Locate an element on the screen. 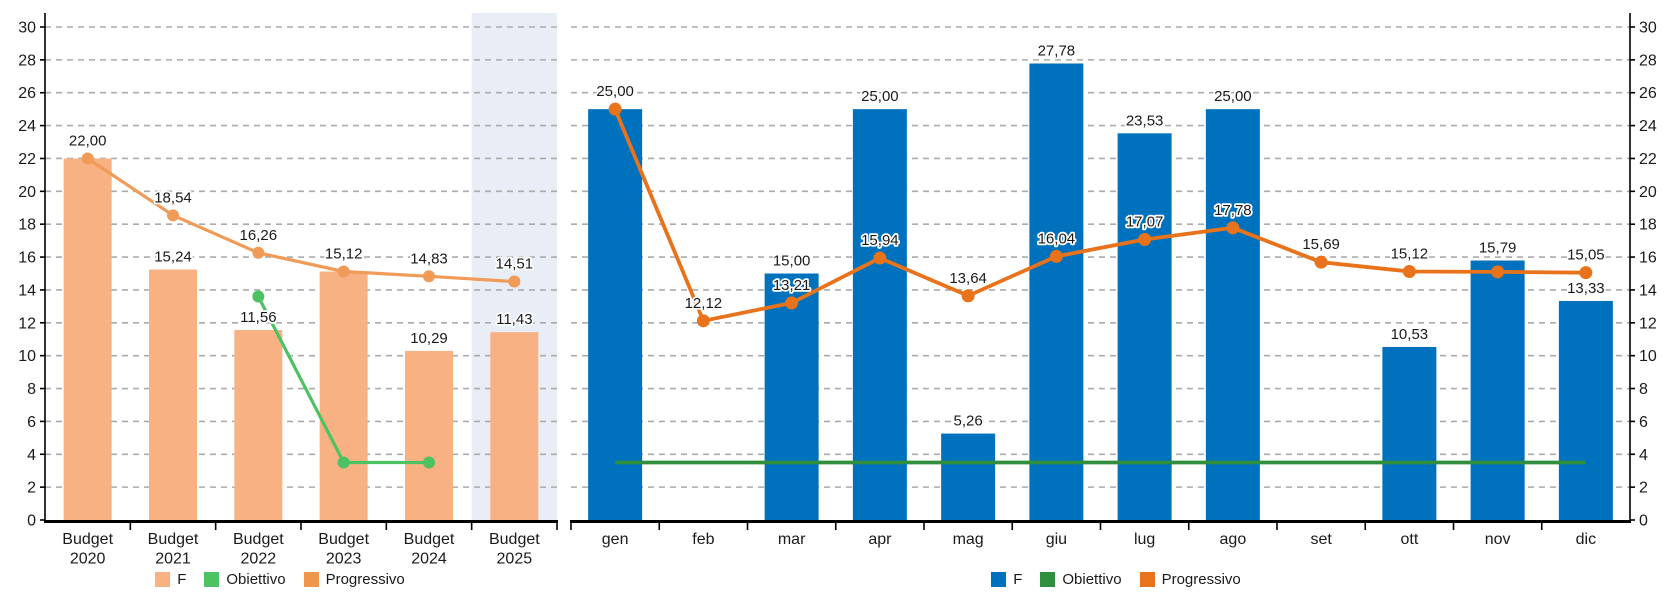  y-axis-tick-label: 26 is located at coordinates (1648, 93).